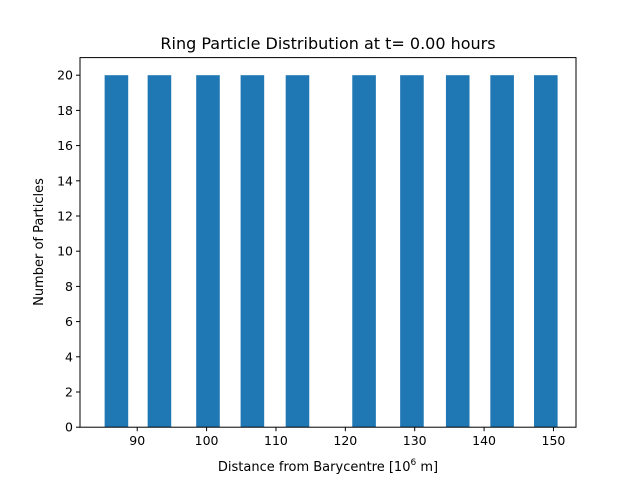  I want to click on y-axis-label: Number of Particles, so click(39, 242).